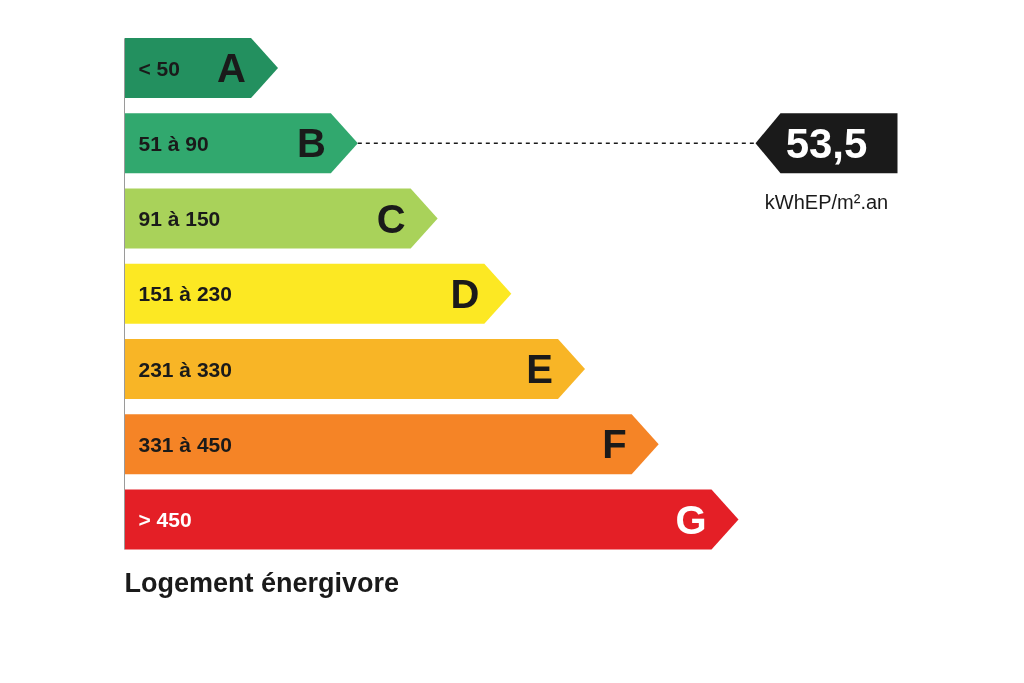 The width and height of the screenshot is (1024, 683). I want to click on y-tick-label: F, so click(614, 444).